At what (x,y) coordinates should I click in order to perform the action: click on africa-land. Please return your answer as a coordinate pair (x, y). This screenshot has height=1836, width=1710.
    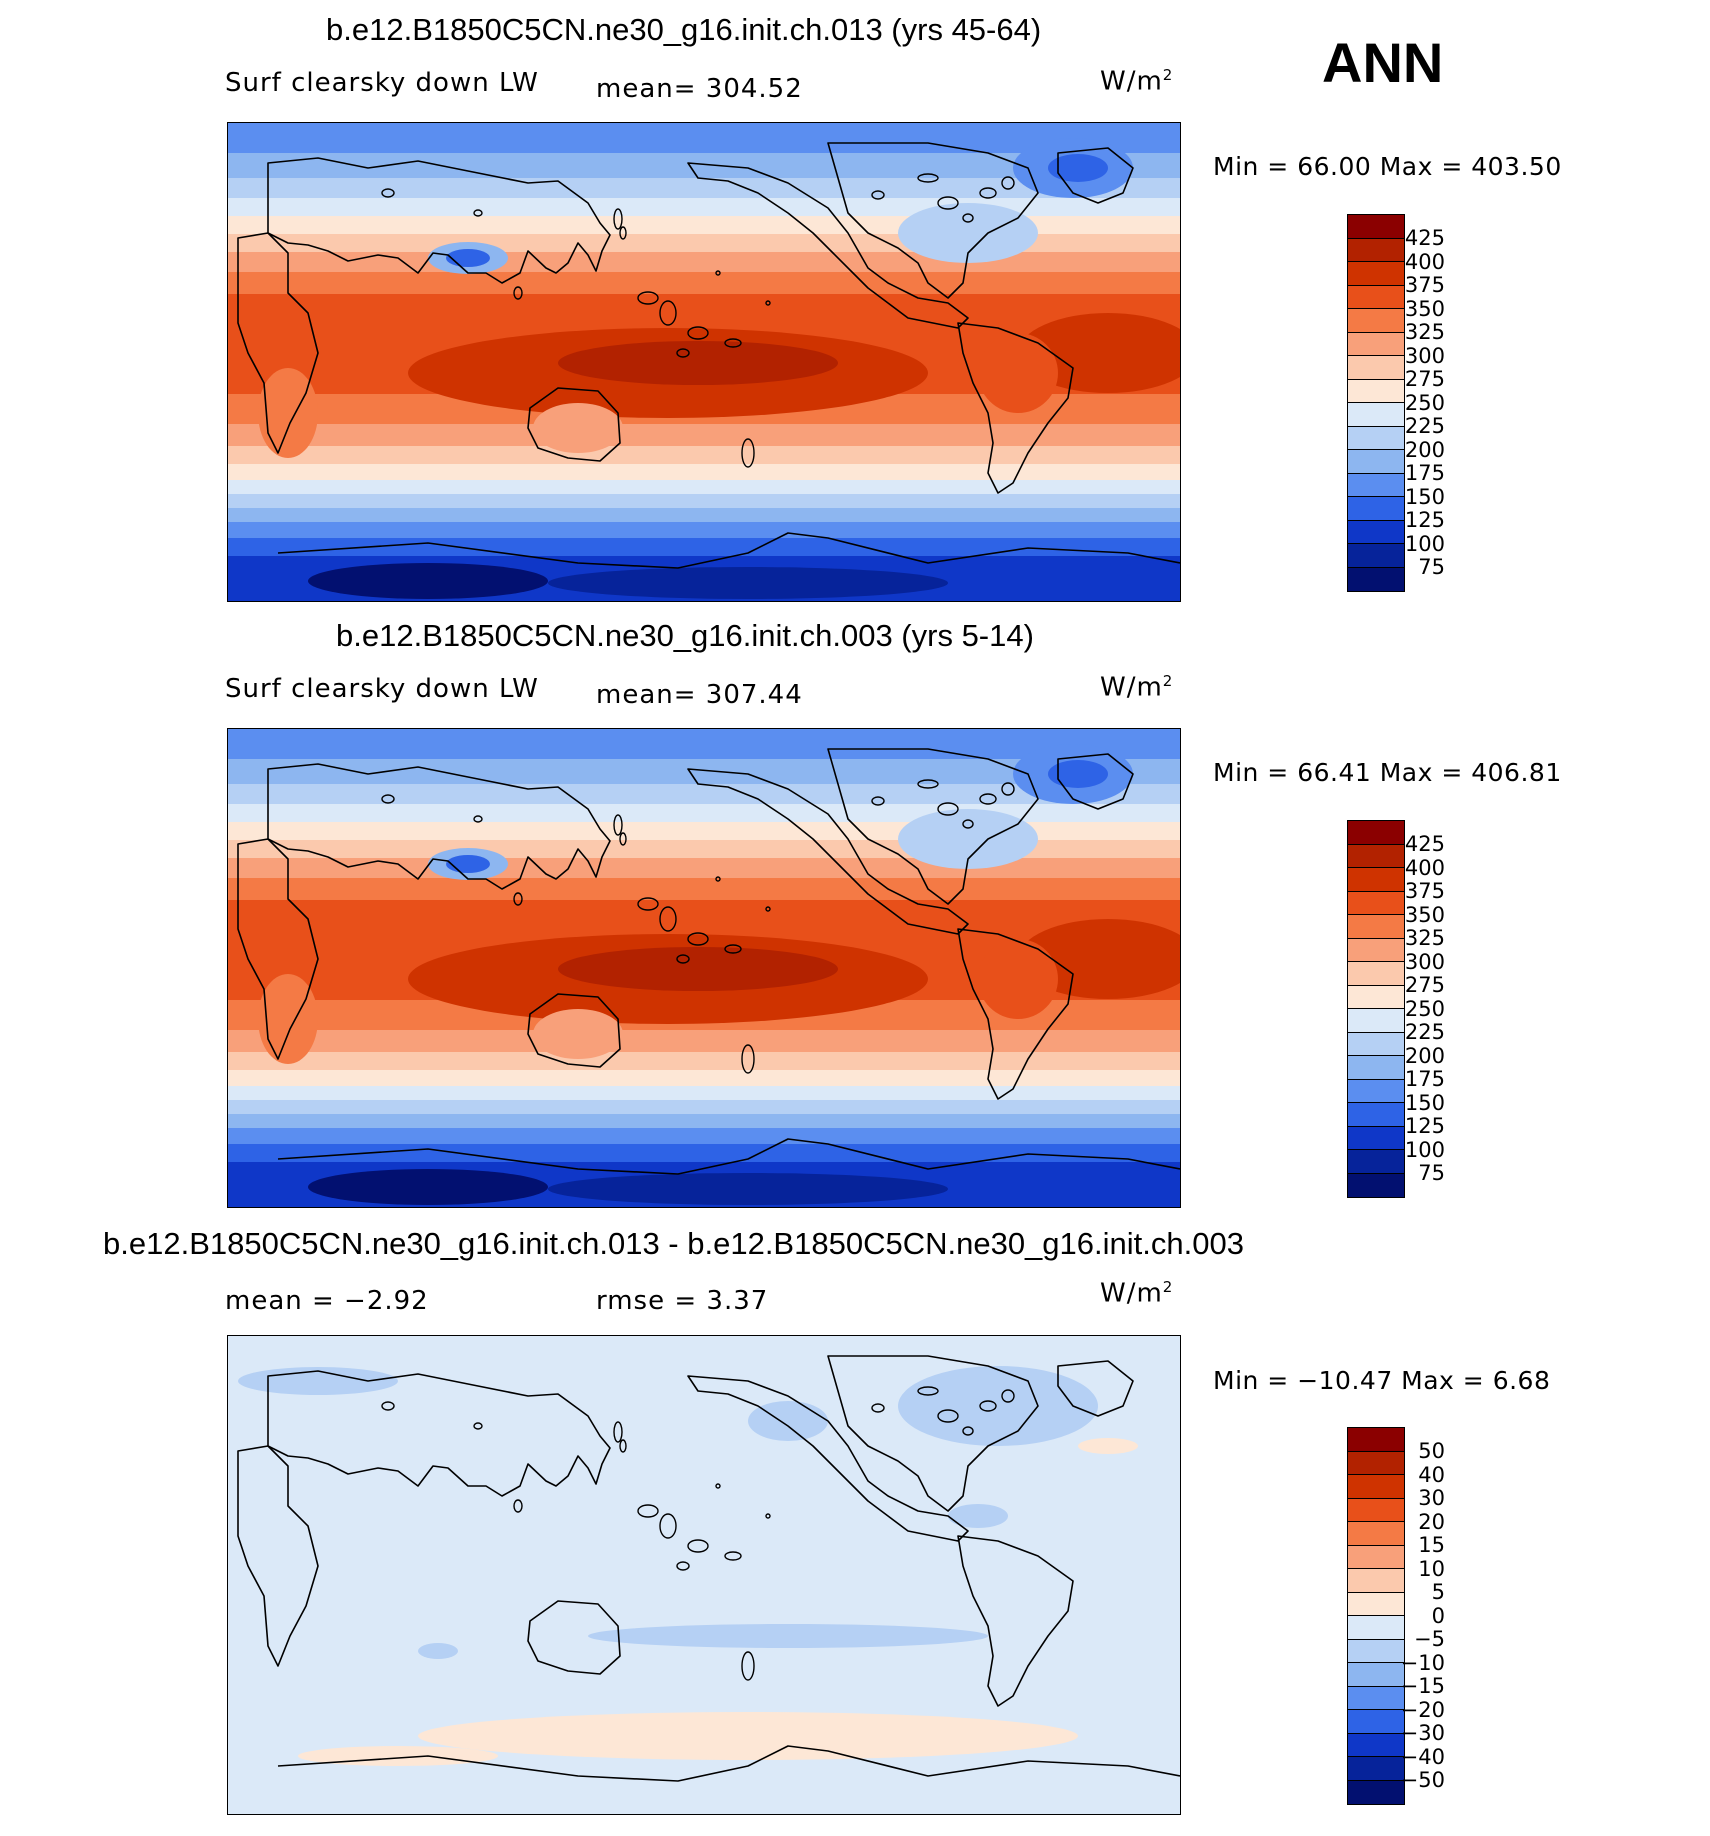
    Looking at the image, I should click on (288, 413).